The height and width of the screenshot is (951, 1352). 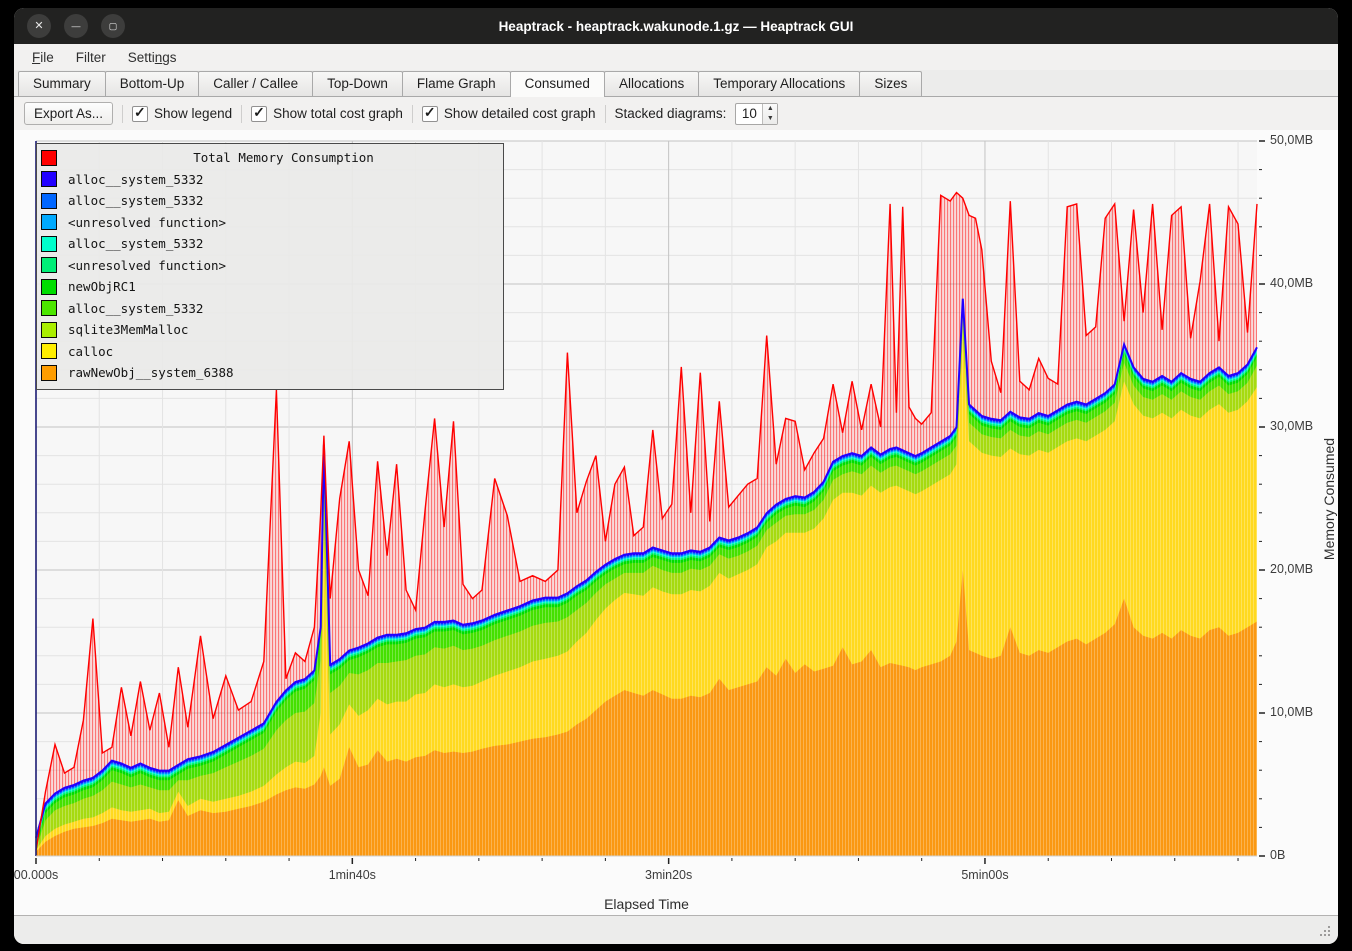 I want to click on x-axis-title: Elapsed Time, so click(x=646, y=904).